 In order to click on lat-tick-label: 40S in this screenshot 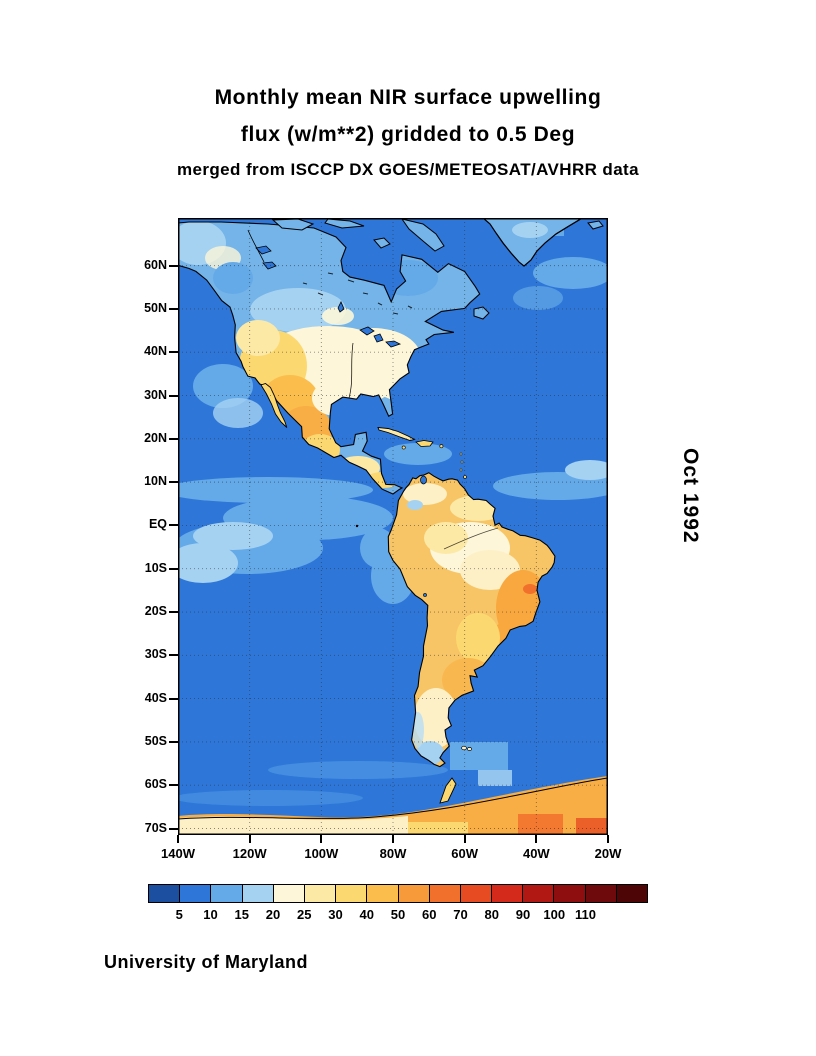, I will do `click(155, 697)`.